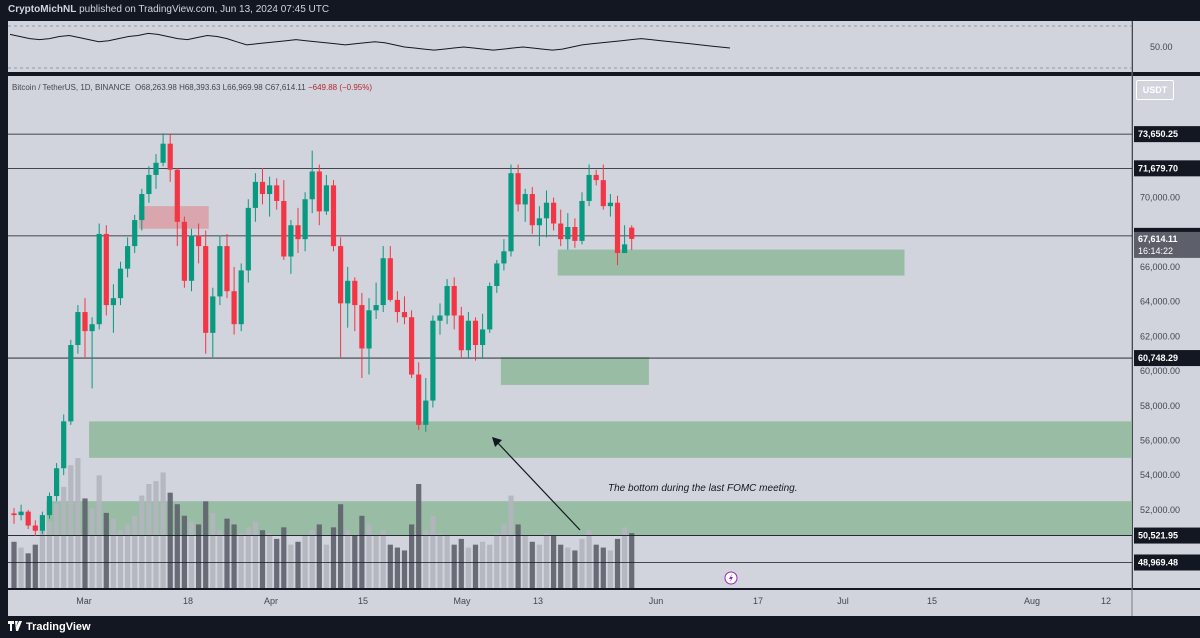 The width and height of the screenshot is (1200, 638). Describe the element at coordinates (1160, 371) in the screenshot. I see `y-tick-label: 60,000.00` at that location.